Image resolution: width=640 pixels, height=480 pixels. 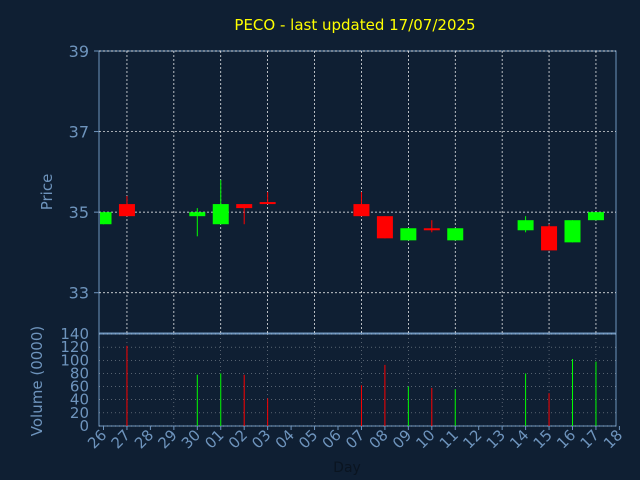 I want to click on volume-tick-label: 140, so click(x=74, y=334).